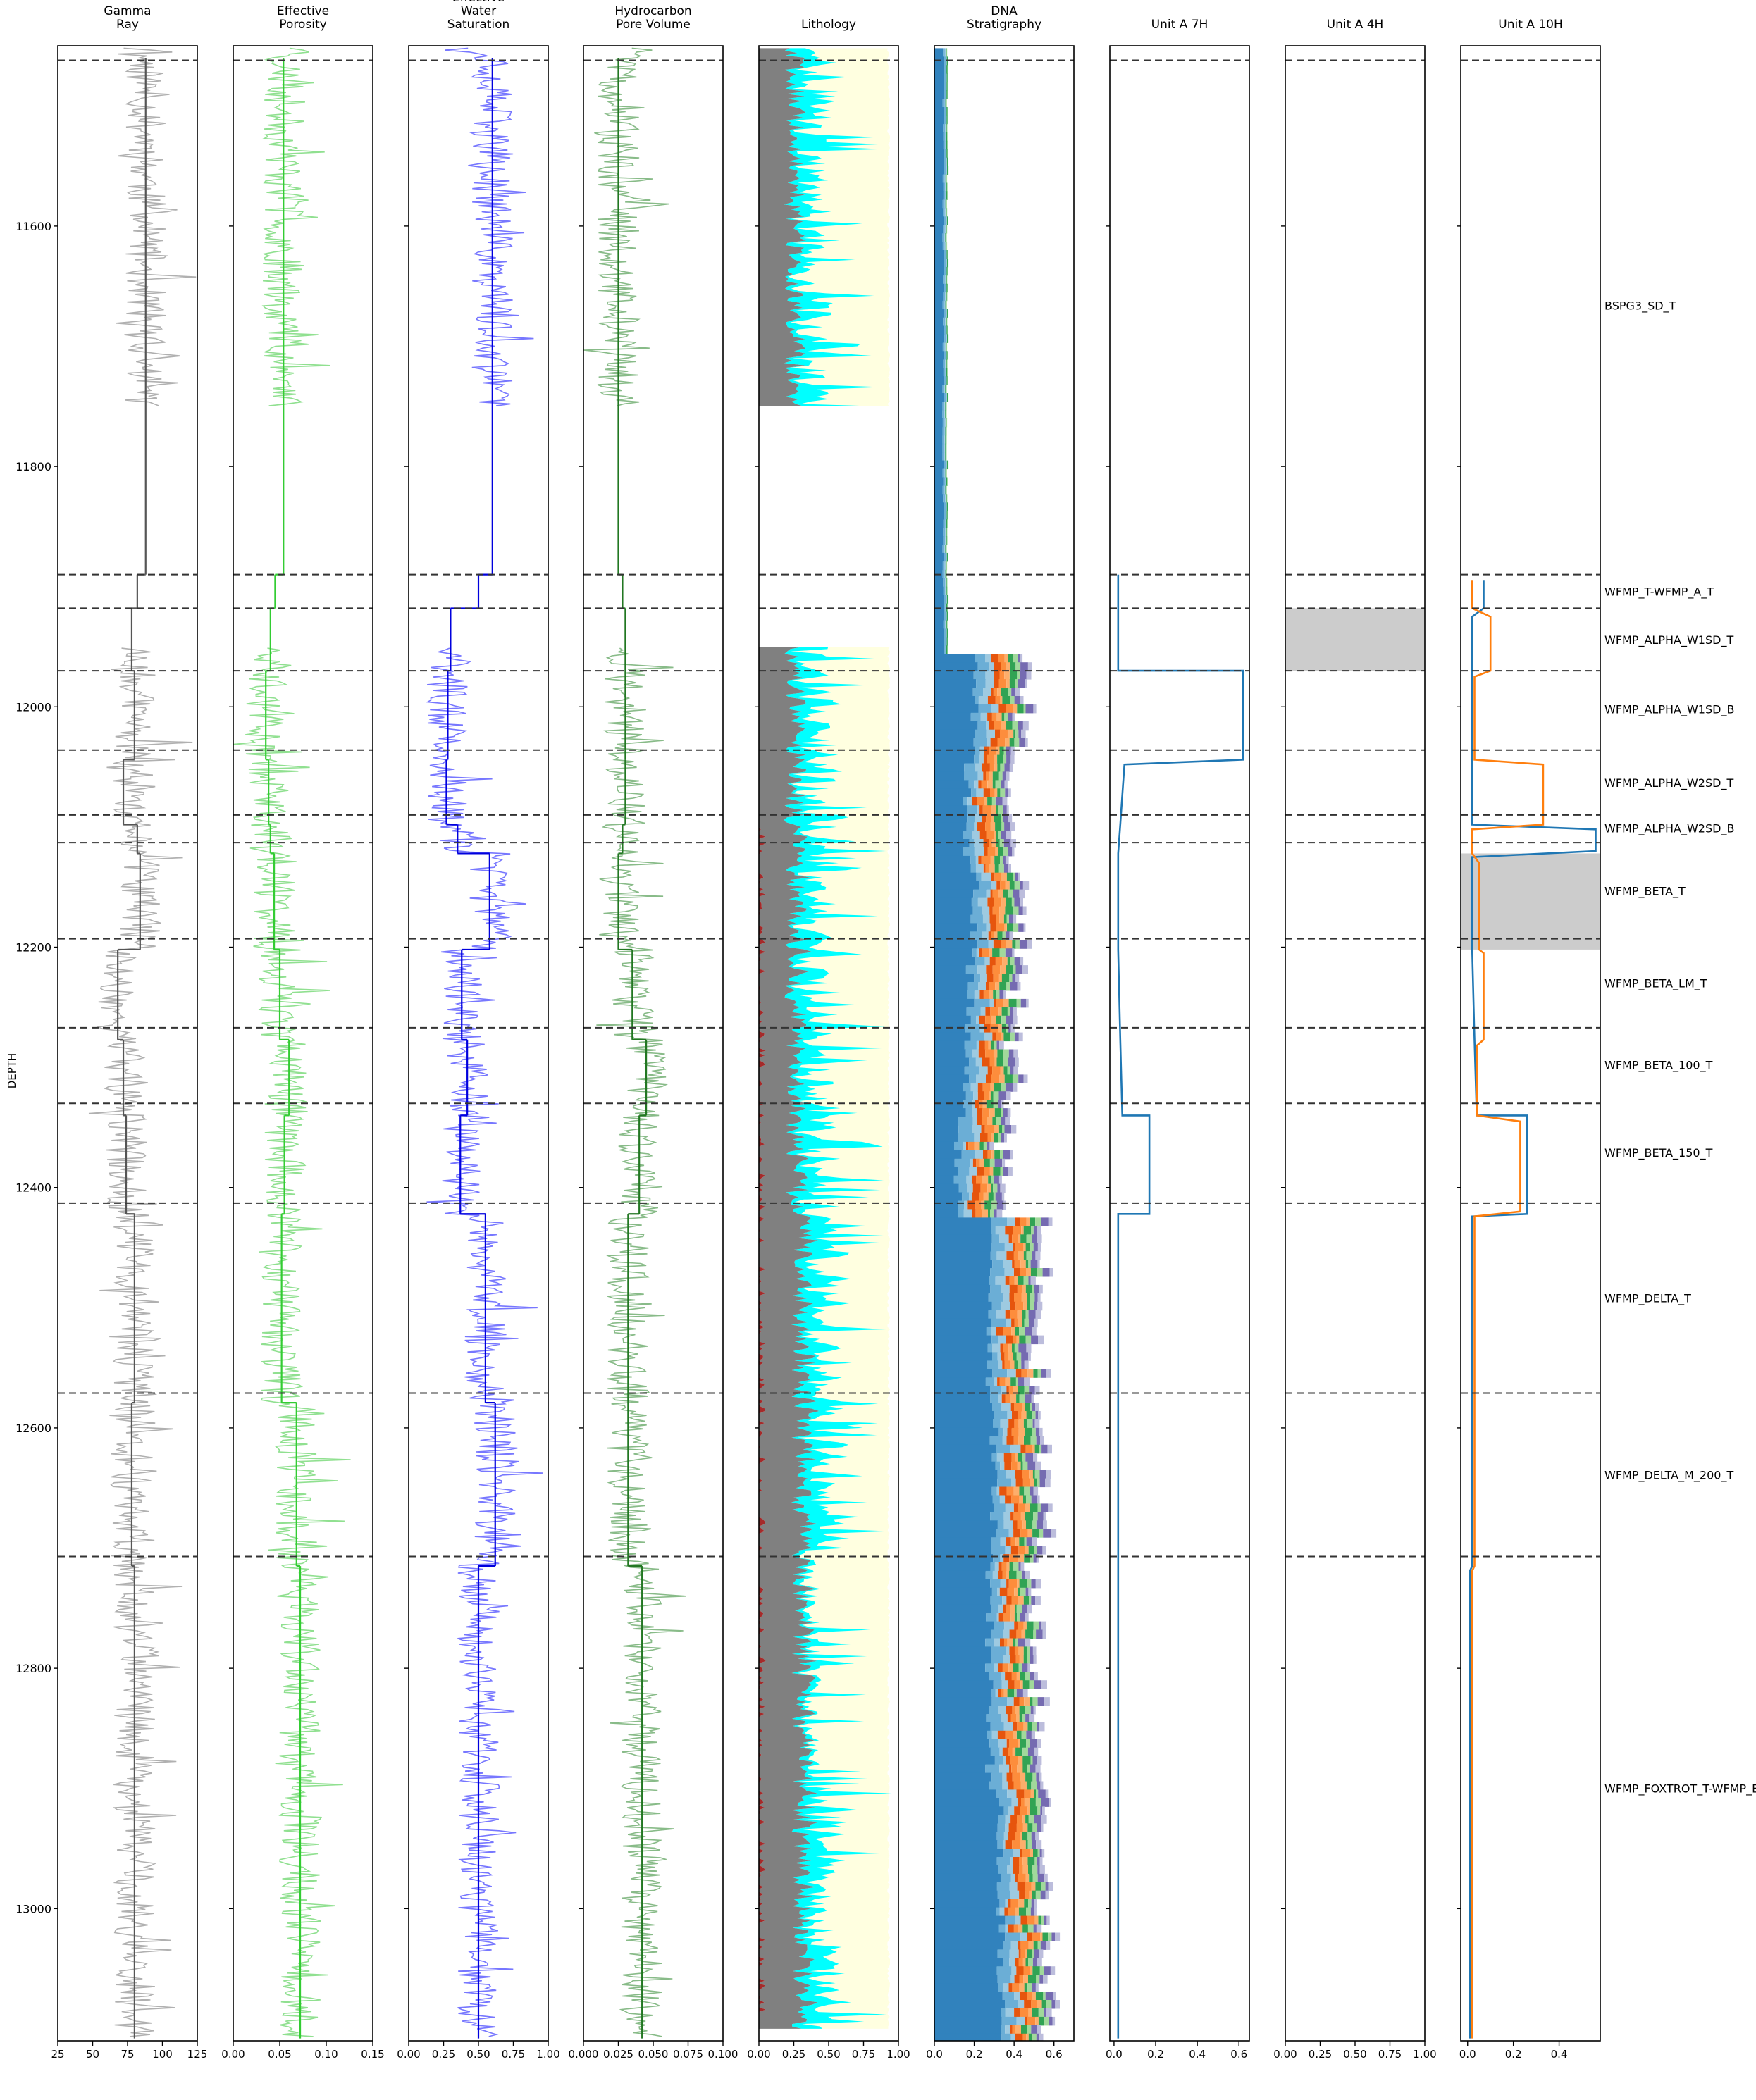 The height and width of the screenshot is (2100, 1756). Describe the element at coordinates (1014, 2054) in the screenshot. I see `x-tick-label: 0.4` at that location.